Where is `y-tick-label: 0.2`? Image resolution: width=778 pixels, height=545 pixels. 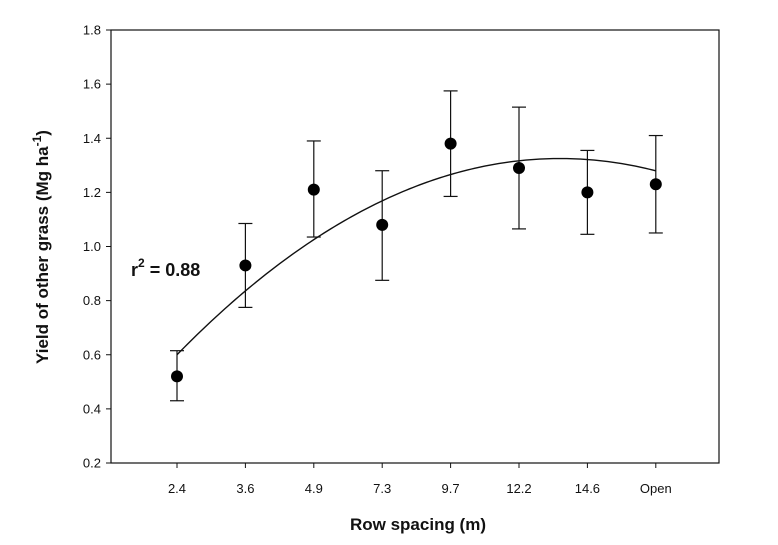
y-tick-label: 0.2 is located at coordinates (92, 463).